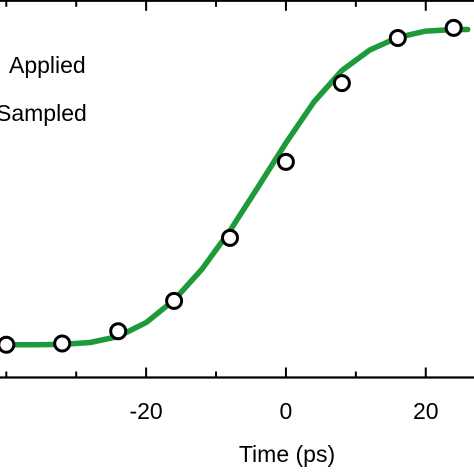  I want to click on legend-entry-sampled: Sampled, so click(43, 113).